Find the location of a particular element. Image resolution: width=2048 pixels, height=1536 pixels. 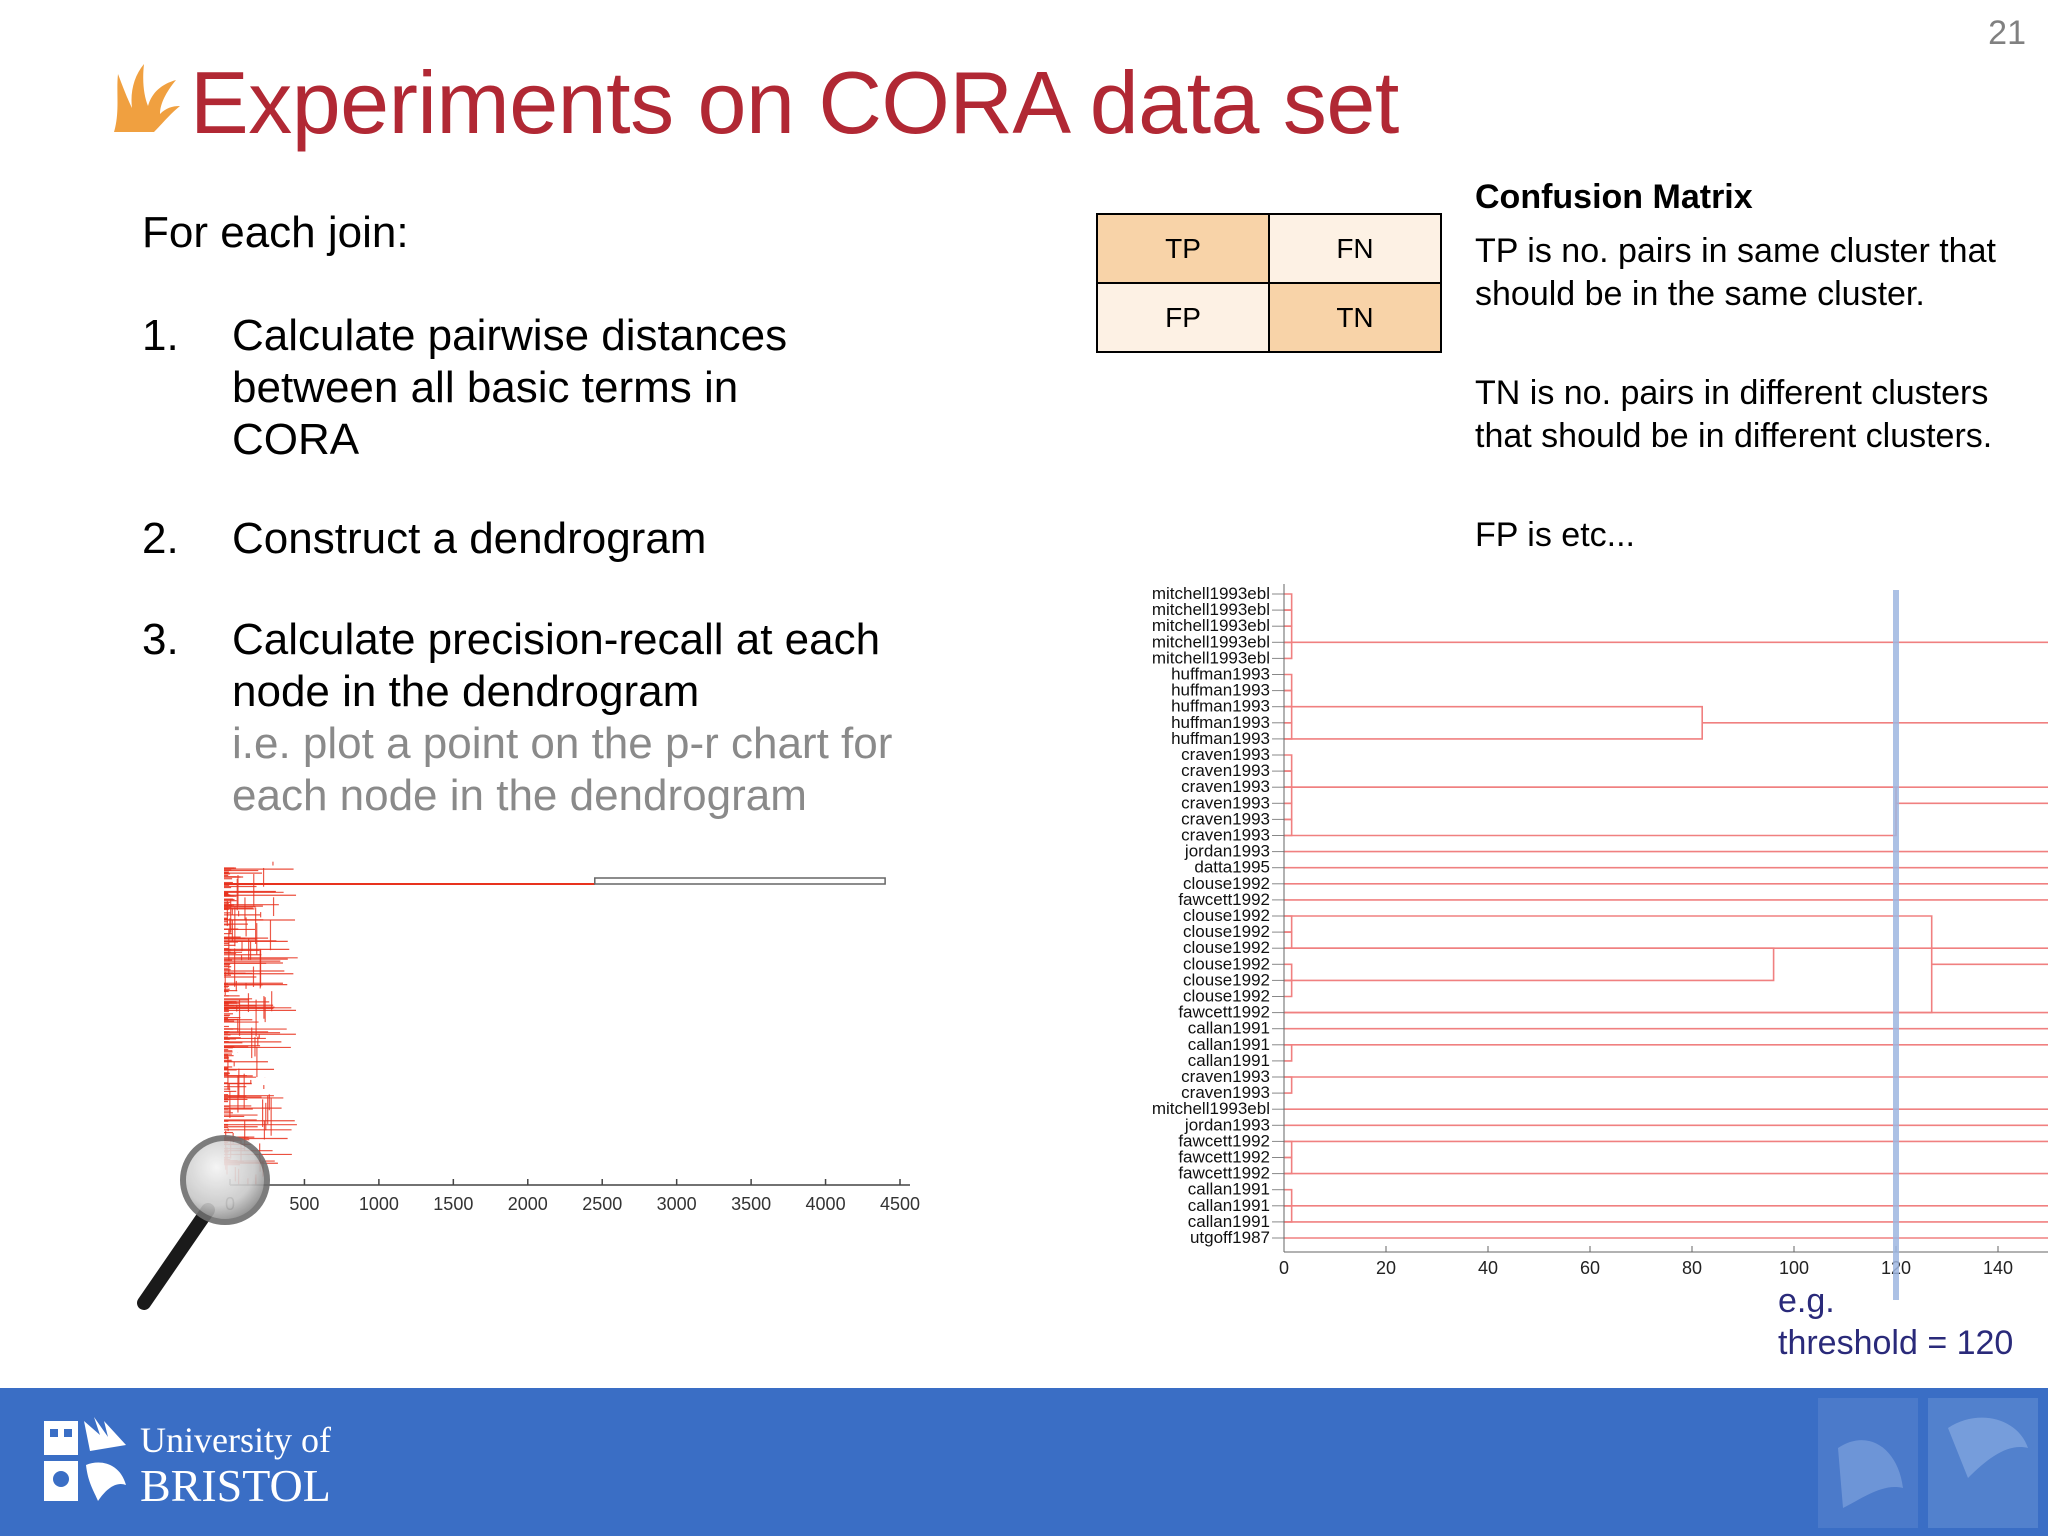

step-number: 3. is located at coordinates (160, 639).